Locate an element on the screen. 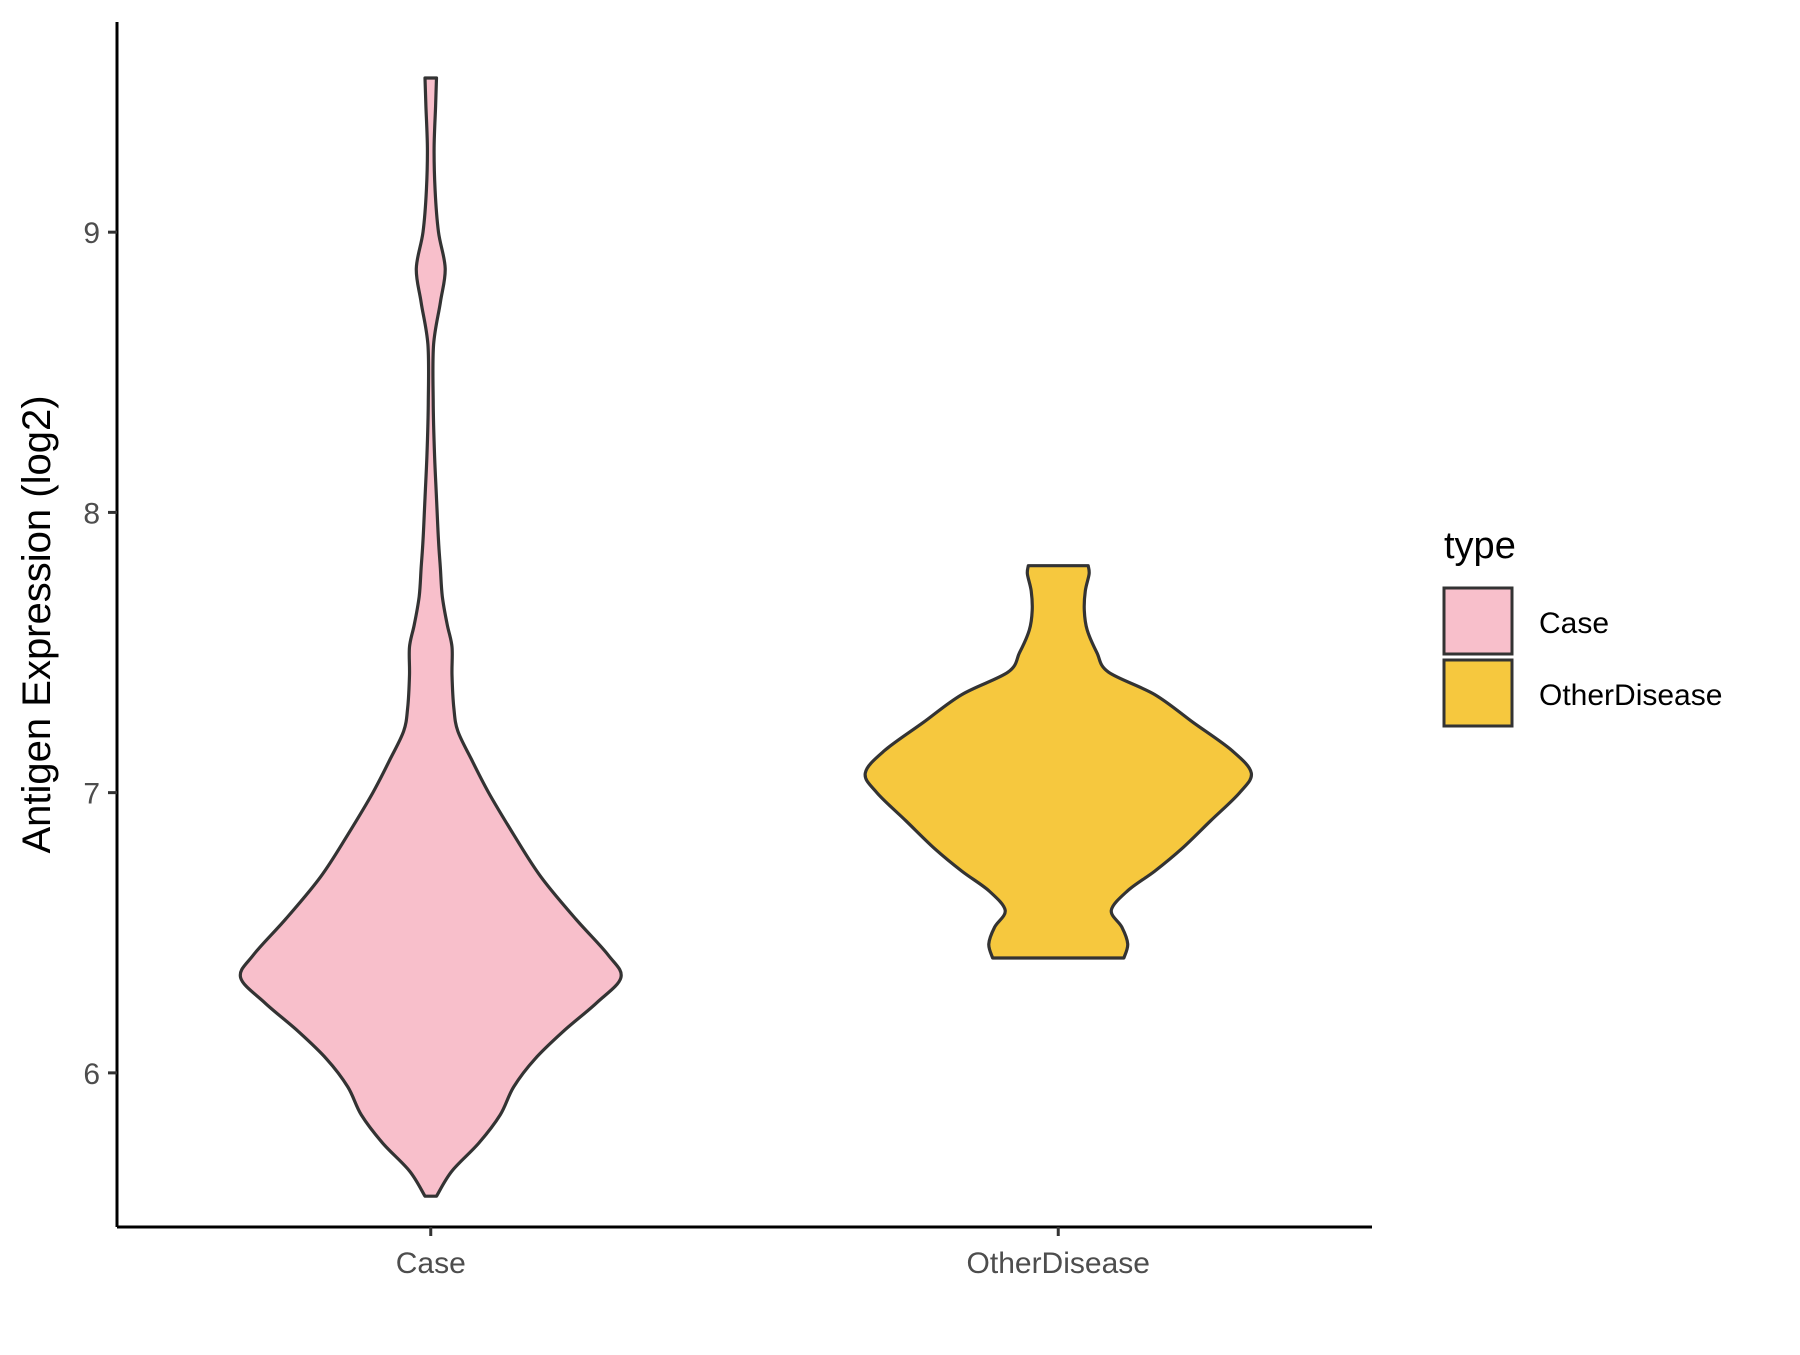 The image size is (1800, 1355). legend-title: type is located at coordinates (1480, 546).